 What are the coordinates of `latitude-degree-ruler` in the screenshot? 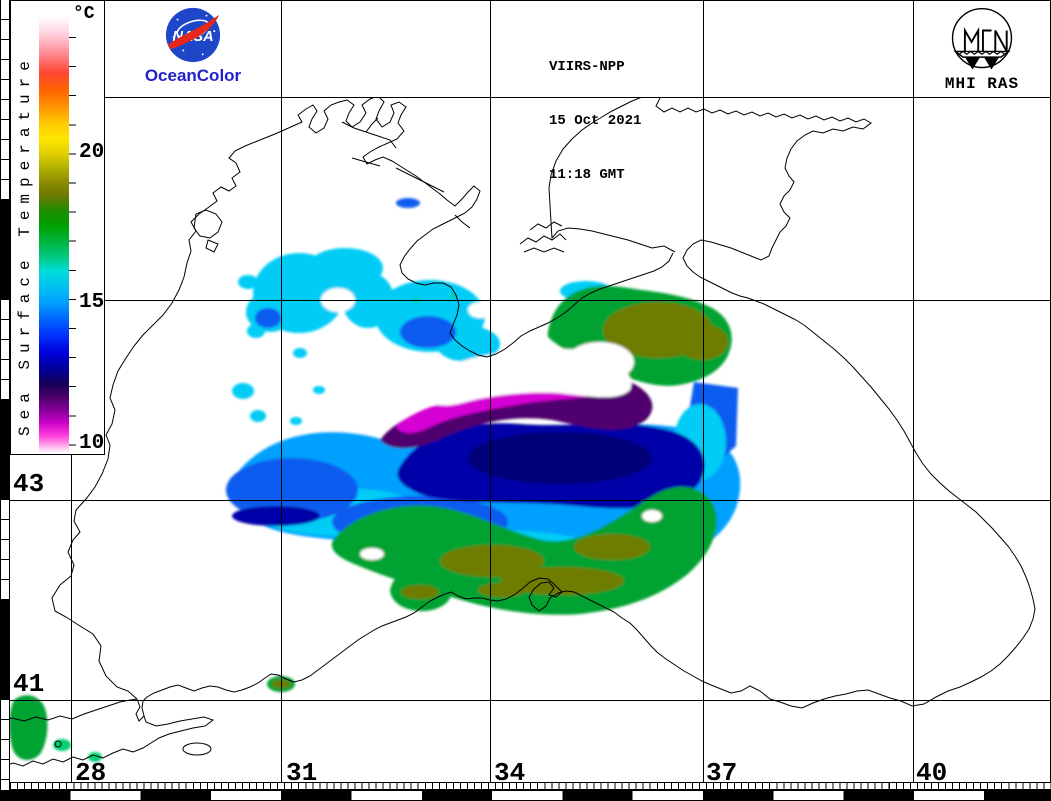 It's located at (5, 395).